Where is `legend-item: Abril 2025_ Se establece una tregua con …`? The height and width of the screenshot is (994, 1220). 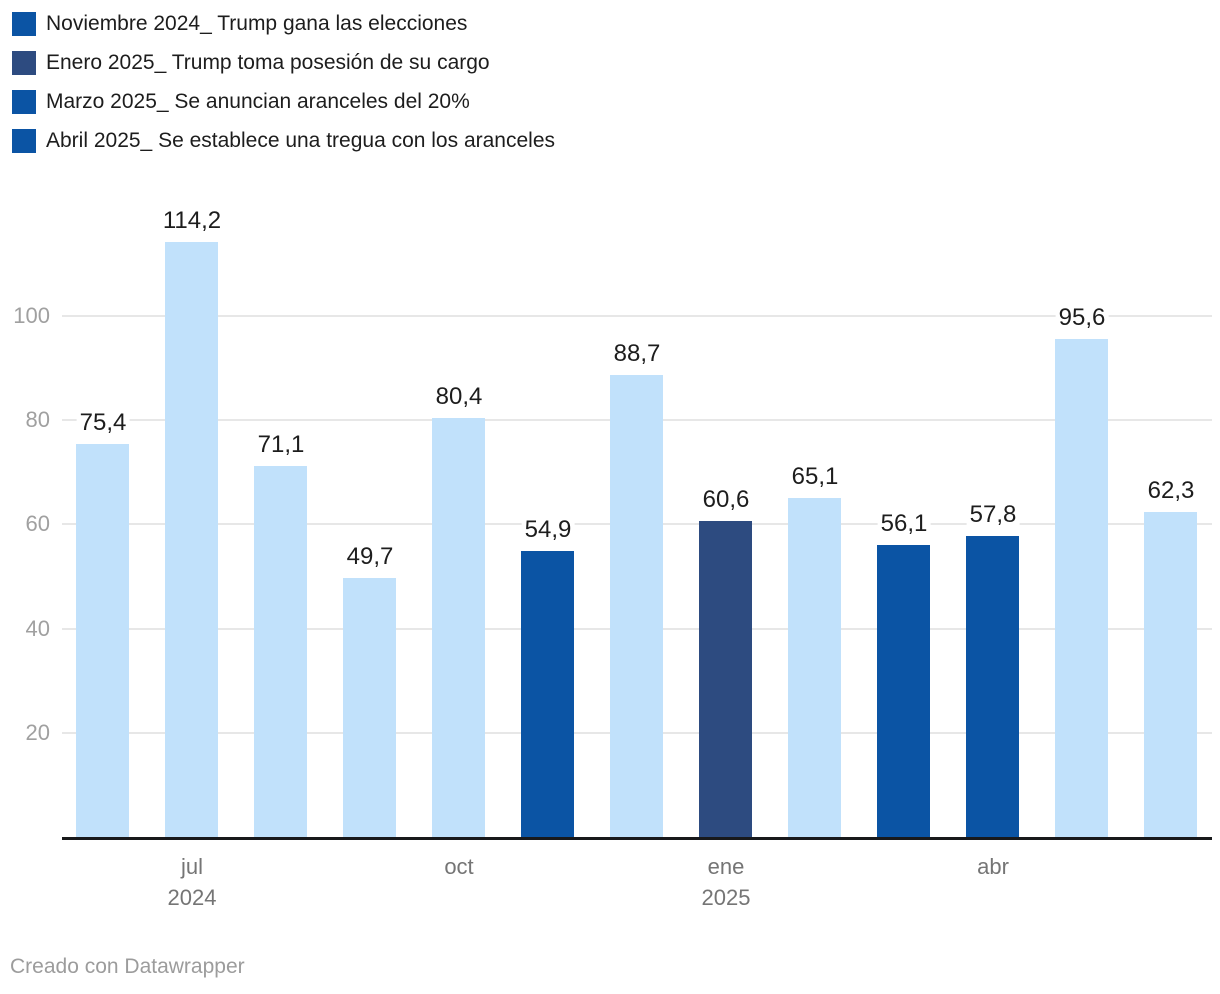
legend-item: Abril 2025_ Se establece una tregua con … is located at coordinates (283, 141).